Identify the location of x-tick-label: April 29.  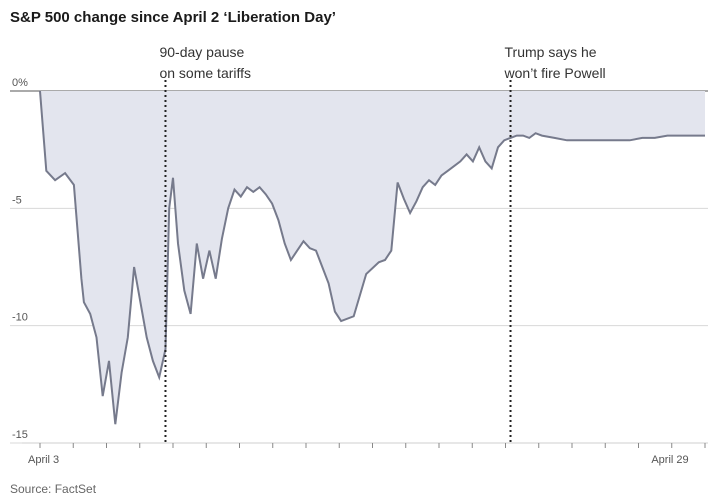
(669, 460).